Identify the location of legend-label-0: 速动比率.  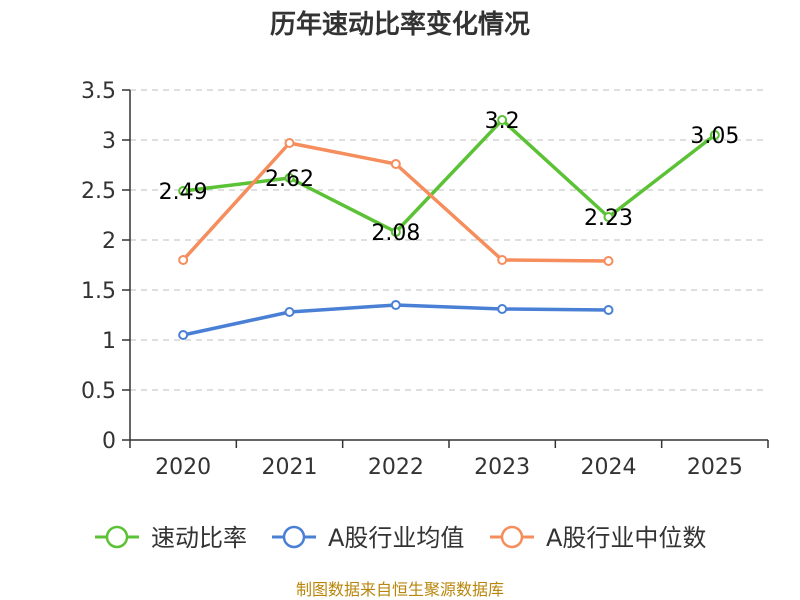
(199, 538).